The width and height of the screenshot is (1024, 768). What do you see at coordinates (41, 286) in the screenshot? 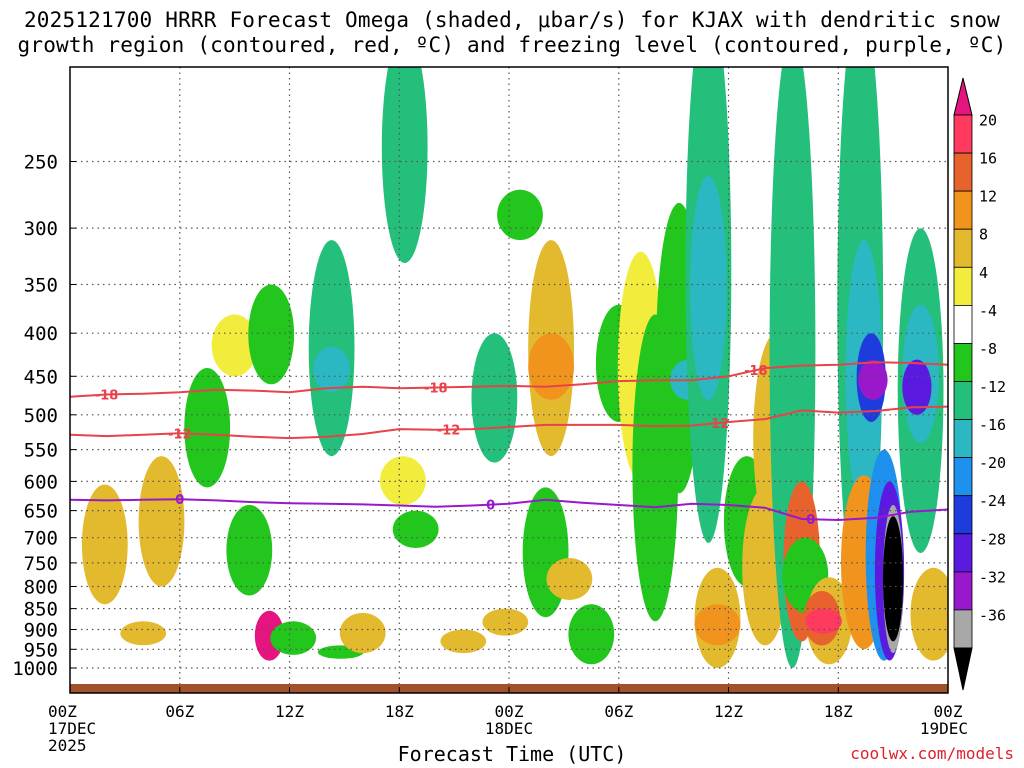
I see `y-tick-label-350: 350` at bounding box center [41, 286].